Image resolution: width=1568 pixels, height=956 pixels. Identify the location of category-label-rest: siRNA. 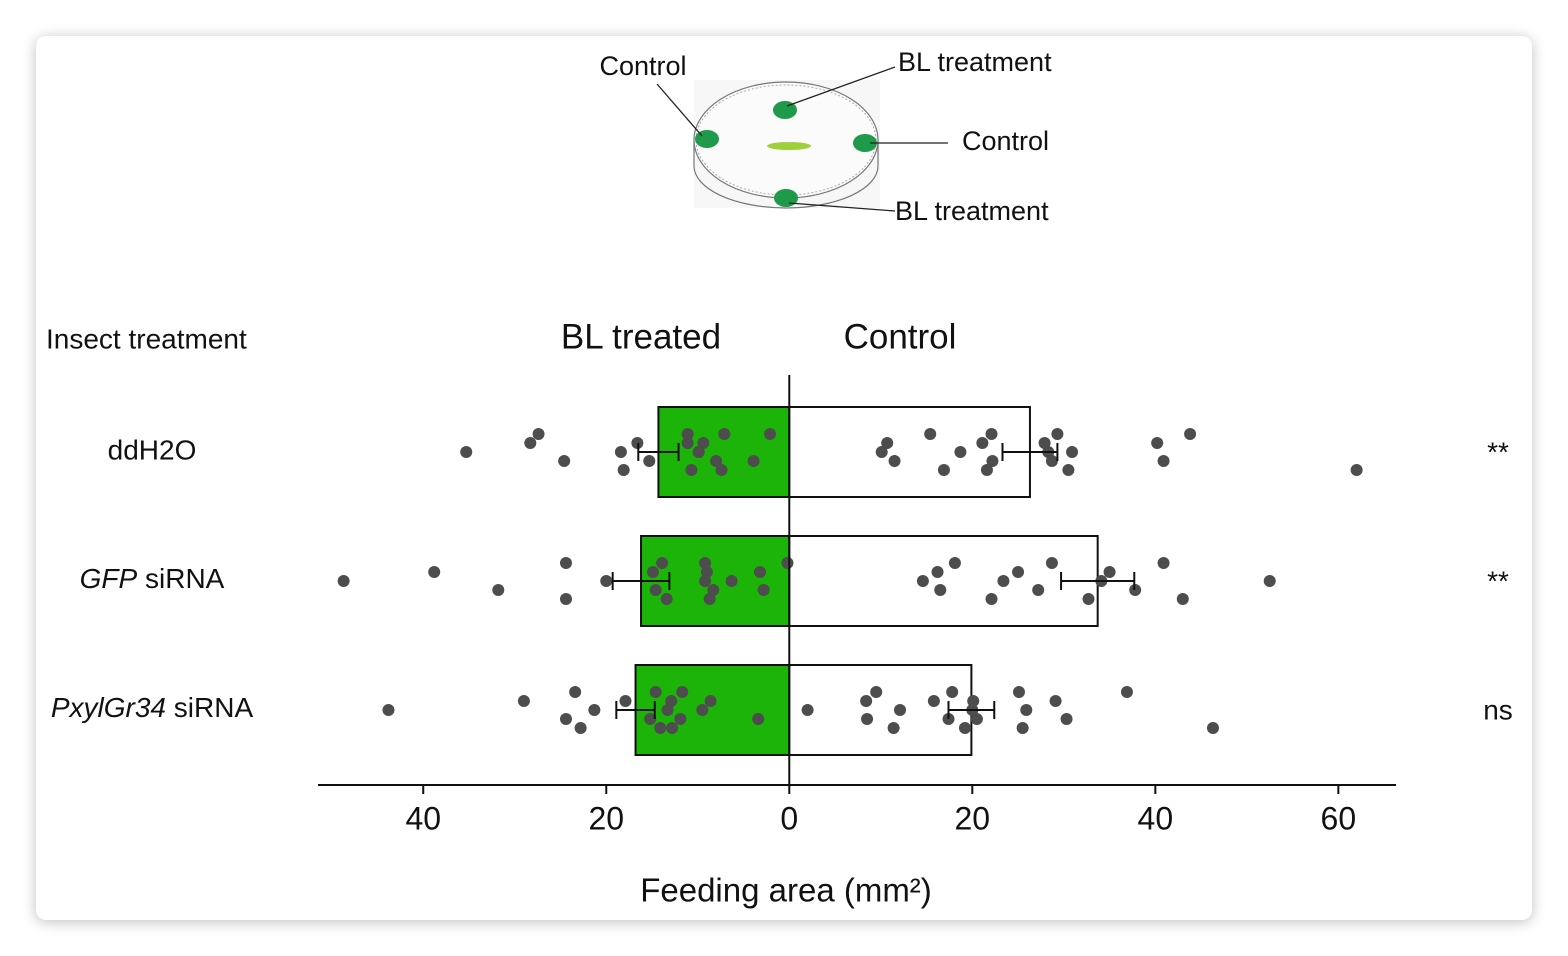
(180, 578).